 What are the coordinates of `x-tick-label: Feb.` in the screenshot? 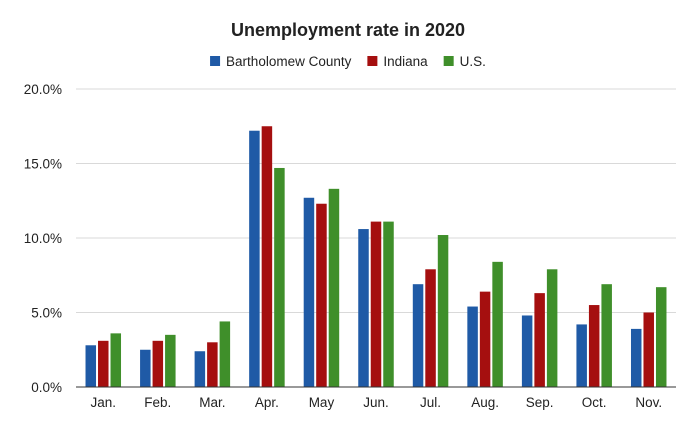 It's located at (157, 402).